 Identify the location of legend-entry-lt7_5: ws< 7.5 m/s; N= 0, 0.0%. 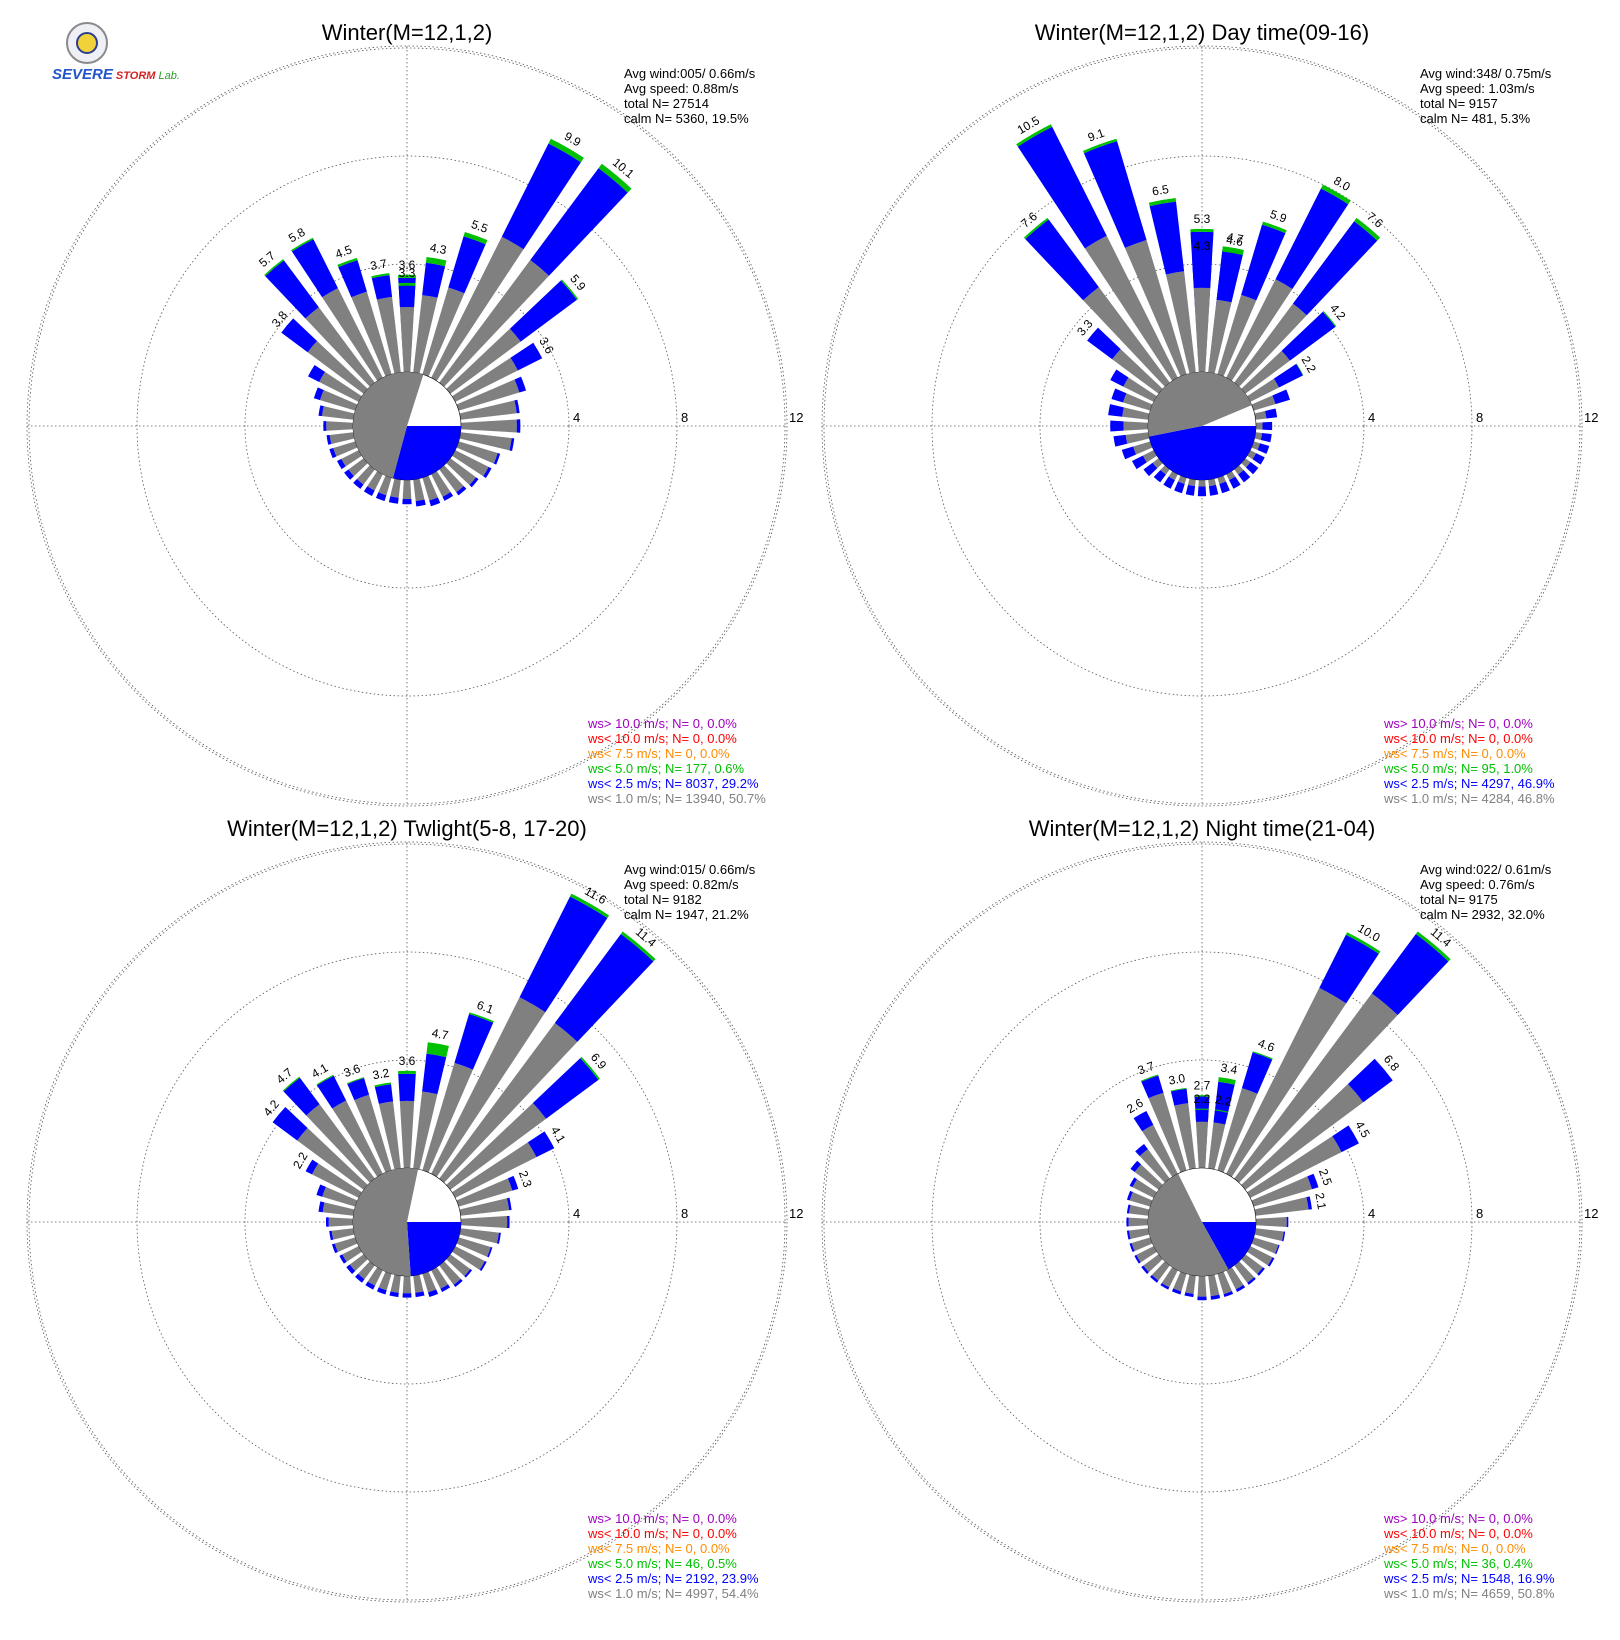
(1454, 753).